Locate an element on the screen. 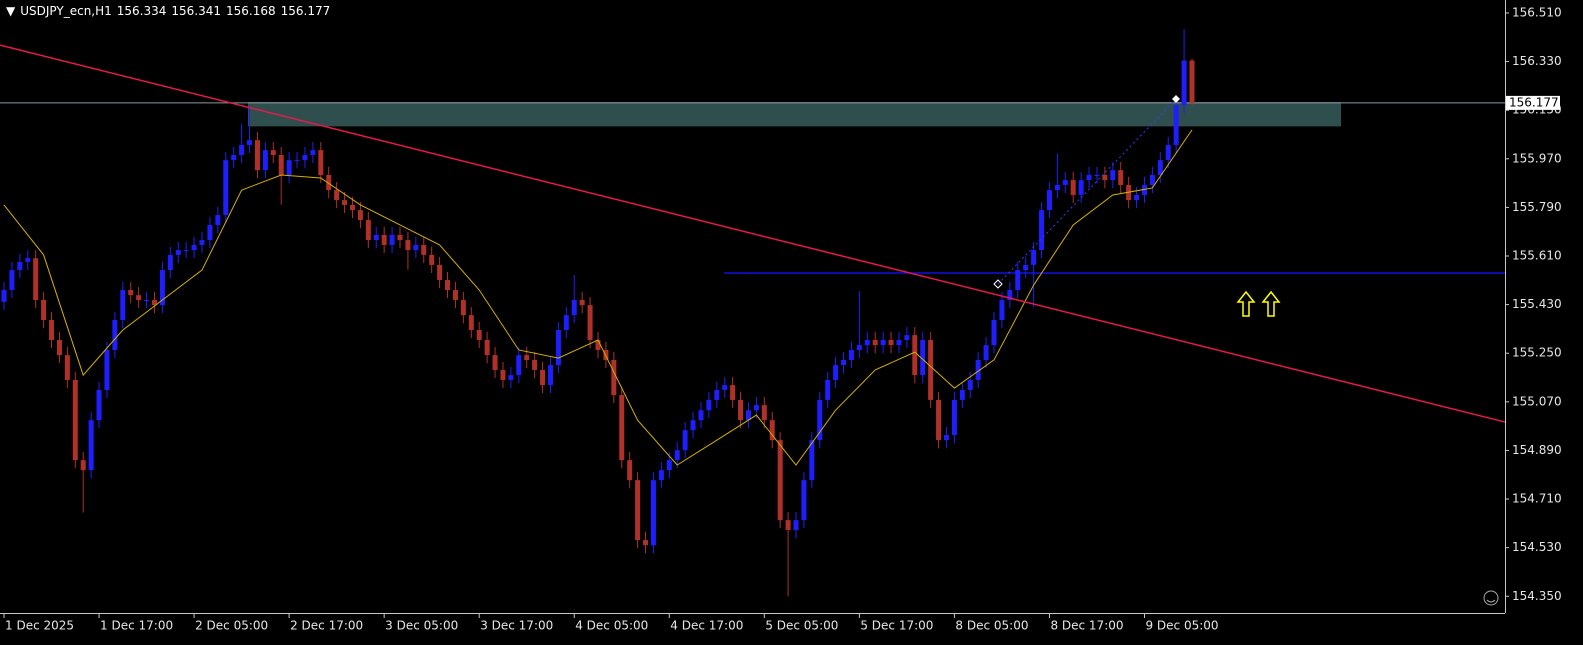 The width and height of the screenshot is (1583, 645). x-tick-label: 1 Dec 2025 is located at coordinates (39, 626).